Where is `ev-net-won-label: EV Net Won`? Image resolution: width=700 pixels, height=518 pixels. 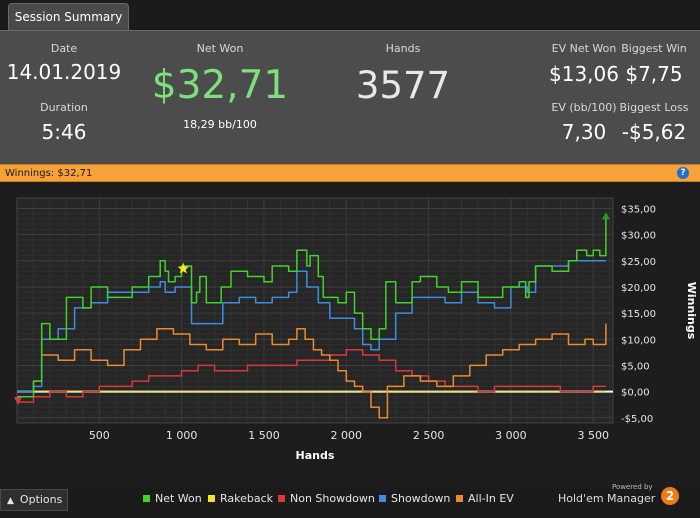
ev-net-won-label: EV Net Won is located at coordinates (584, 48).